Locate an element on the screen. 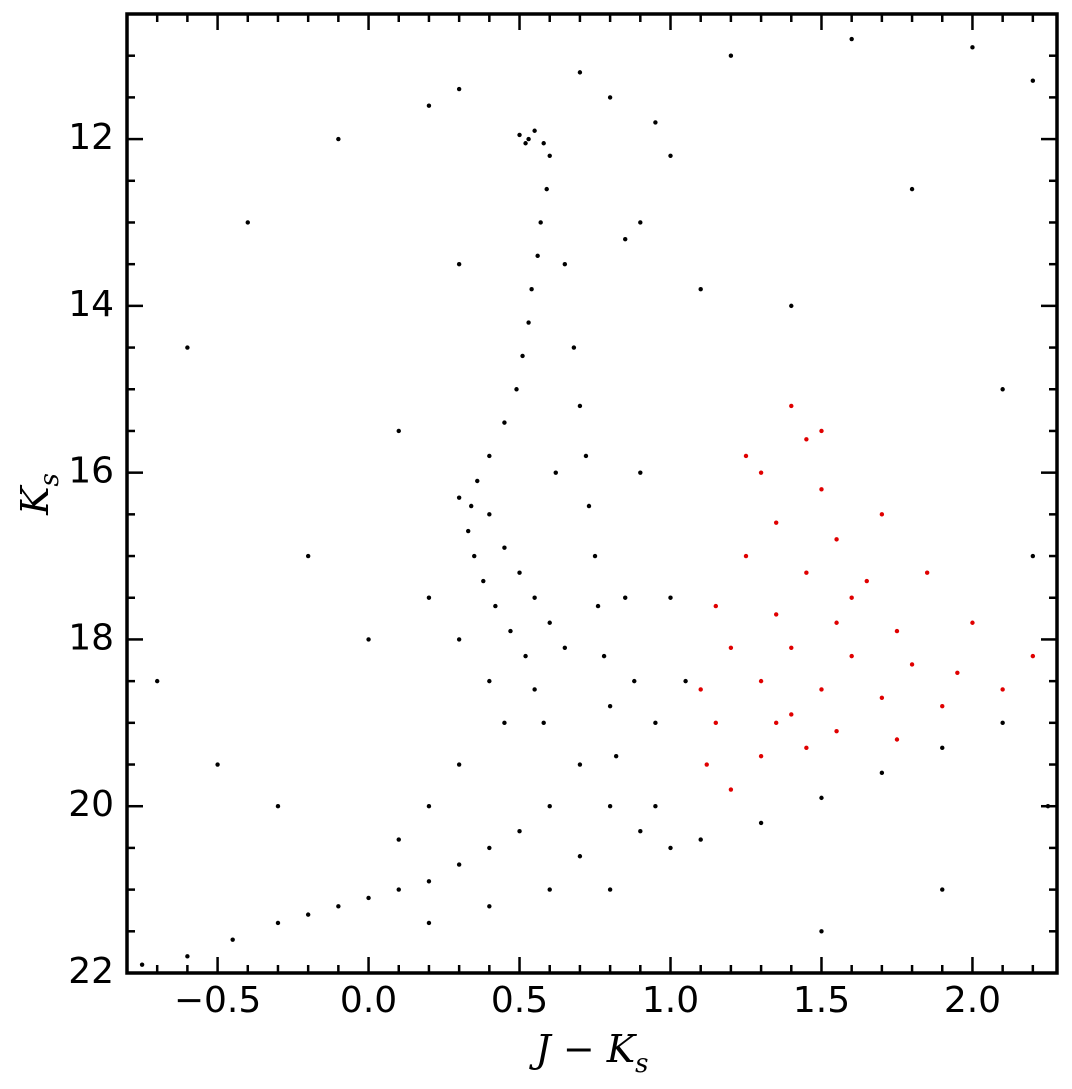  x-label-sub: s is located at coordinates (641, 1064).